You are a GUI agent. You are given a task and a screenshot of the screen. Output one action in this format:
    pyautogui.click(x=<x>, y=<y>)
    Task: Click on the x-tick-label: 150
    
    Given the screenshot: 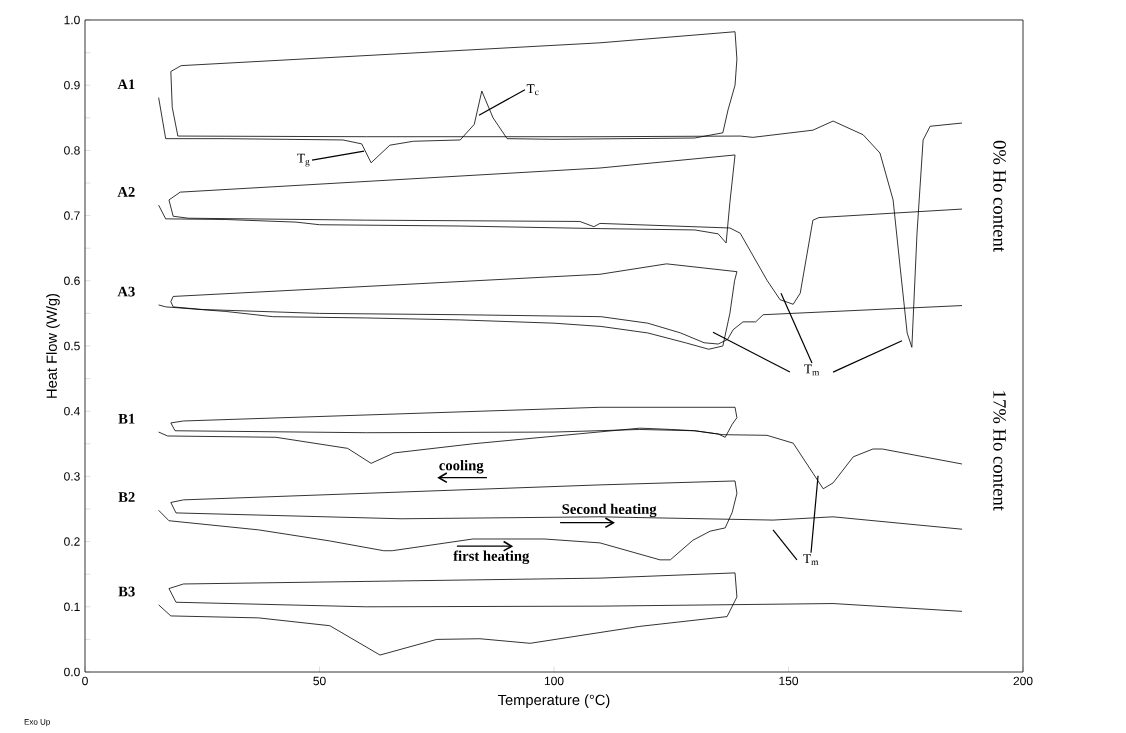 What is the action you would take?
    pyautogui.click(x=789, y=681)
    